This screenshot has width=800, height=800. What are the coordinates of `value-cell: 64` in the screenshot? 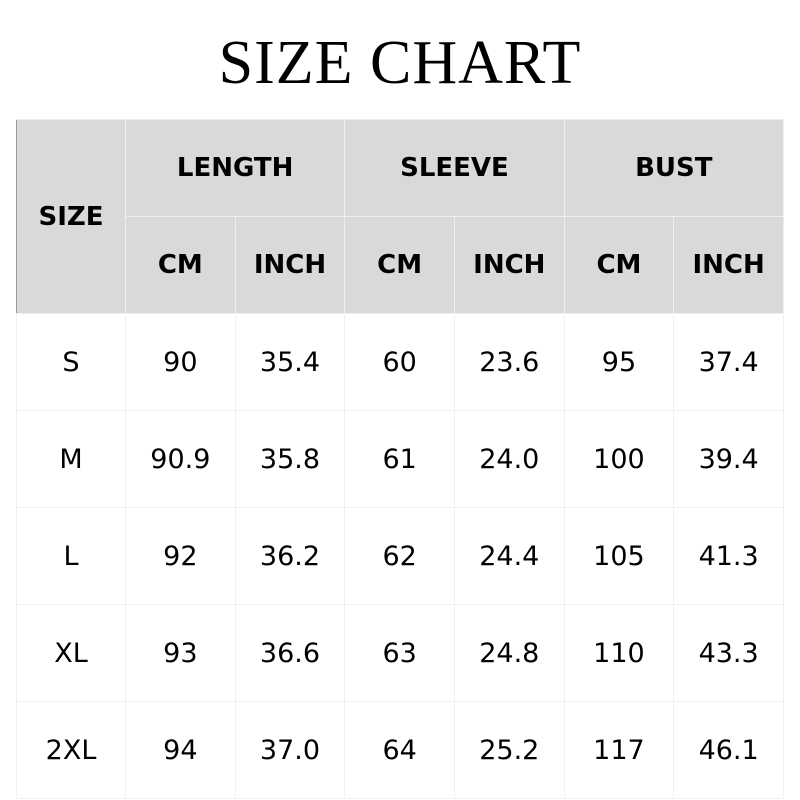 It's located at (399, 750).